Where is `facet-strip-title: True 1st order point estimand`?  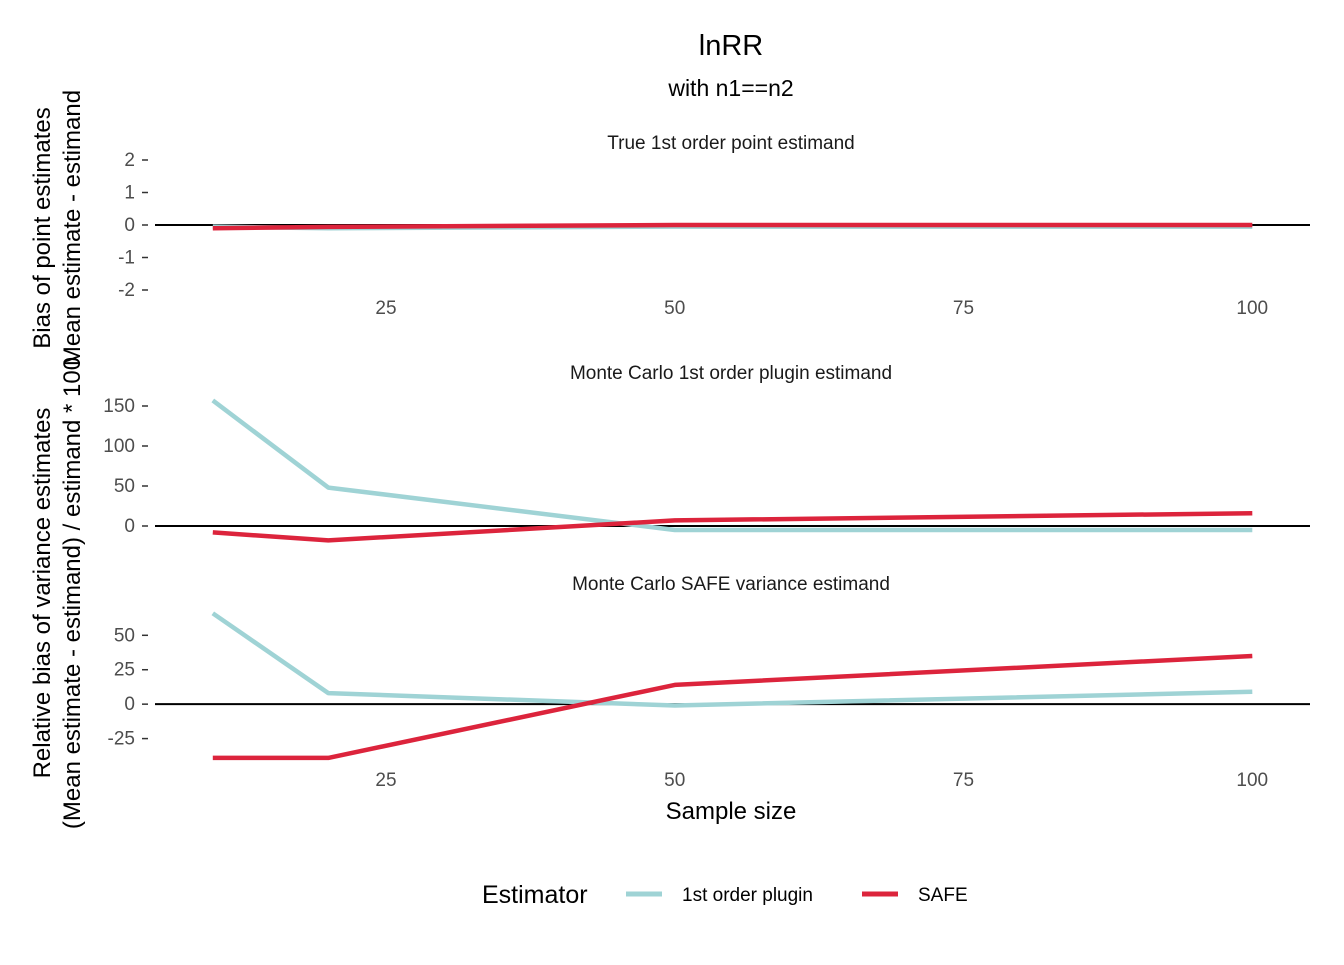 facet-strip-title: True 1st order point estimand is located at coordinates (730, 143).